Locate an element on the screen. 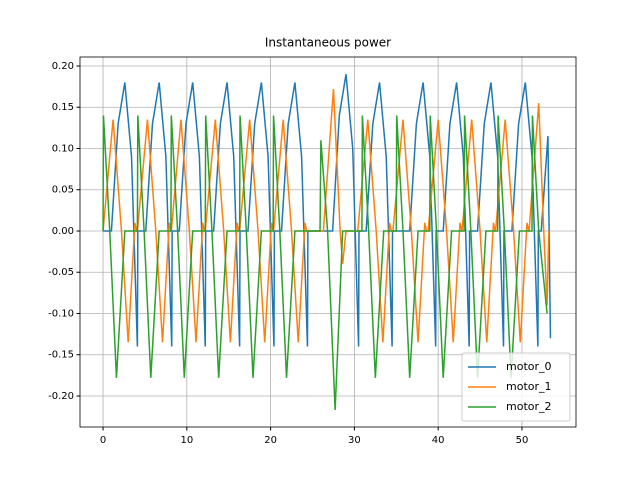  y-tick-label: -0.05 is located at coordinates (61, 272).